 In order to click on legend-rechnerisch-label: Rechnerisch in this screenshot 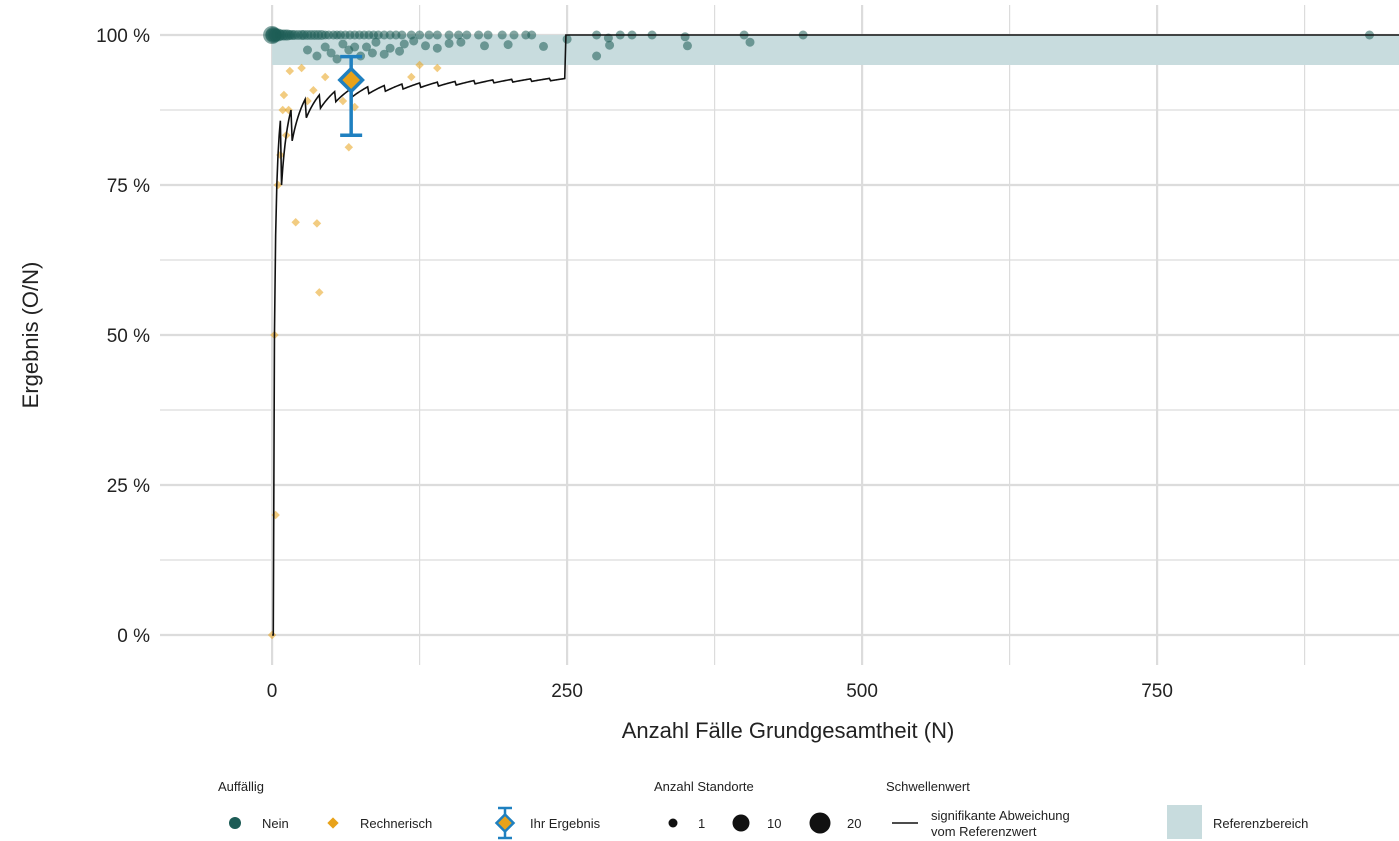, I will do `click(396, 823)`.